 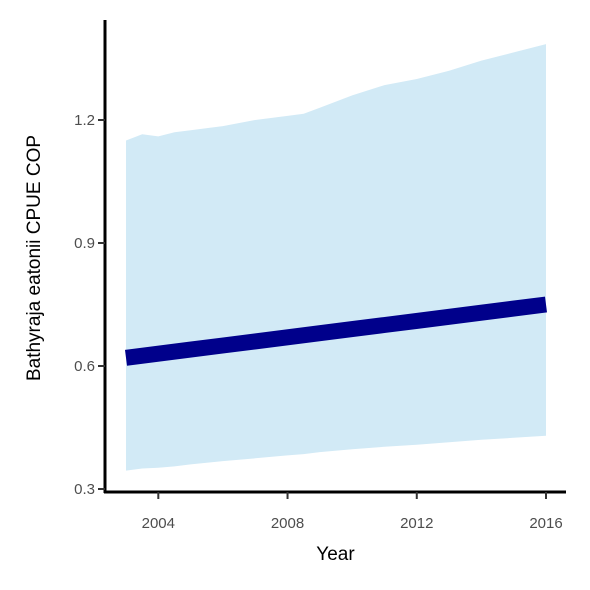 What do you see at coordinates (89, 305) in the screenshot?
I see `y-axis-ticks: 0.3 0.6 0.9 1.2` at bounding box center [89, 305].